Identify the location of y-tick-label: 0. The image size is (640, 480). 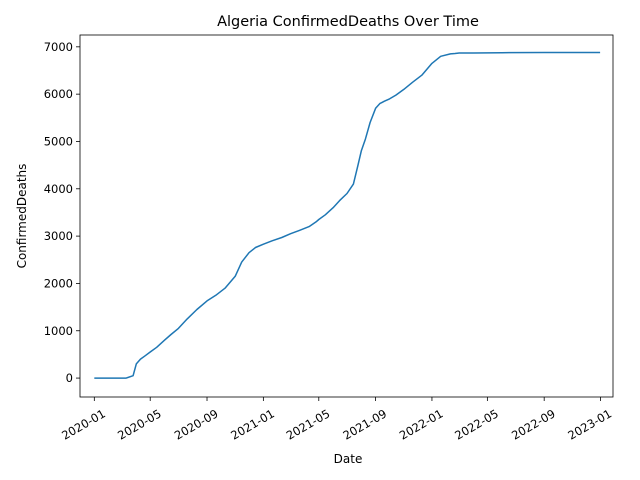
(69, 378).